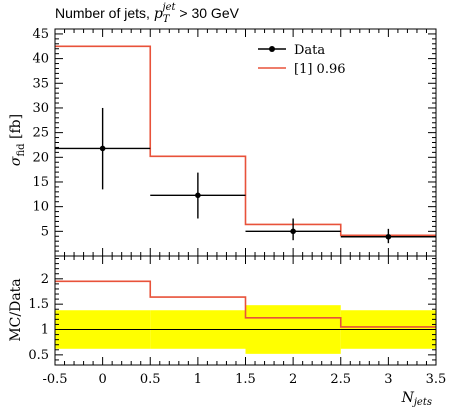 This screenshot has width=450, height=407. Describe the element at coordinates (40, 59) in the screenshot. I see `main-y-tick-label: 40` at that location.